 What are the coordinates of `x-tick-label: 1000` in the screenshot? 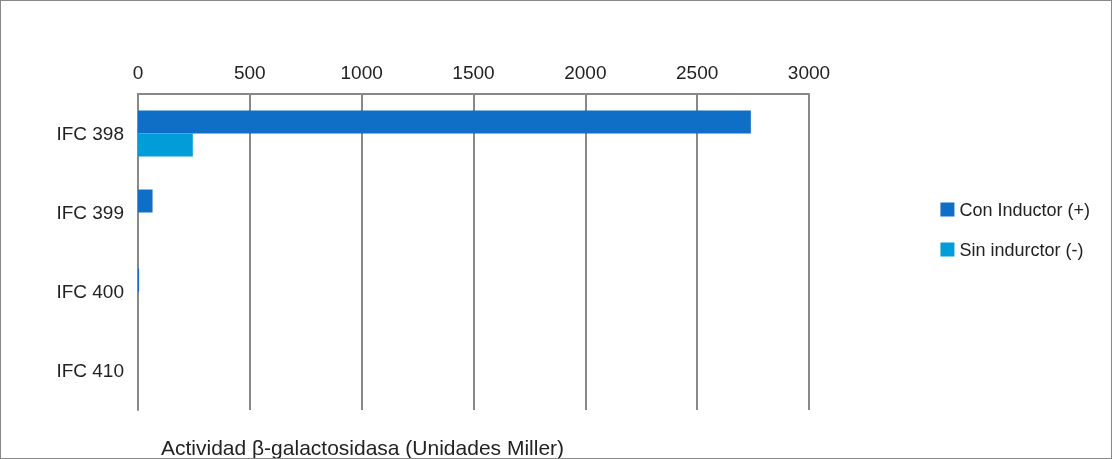 It's located at (361, 72).